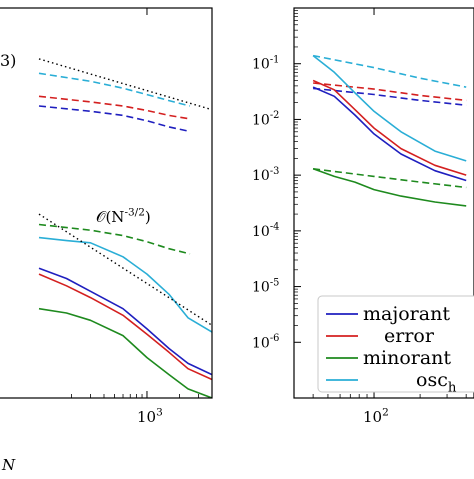 Image resolution: width=474 pixels, height=479 pixels. Describe the element at coordinates (265, 175) in the screenshot. I see `right-y-tick-label-3: 10⁻³` at that location.